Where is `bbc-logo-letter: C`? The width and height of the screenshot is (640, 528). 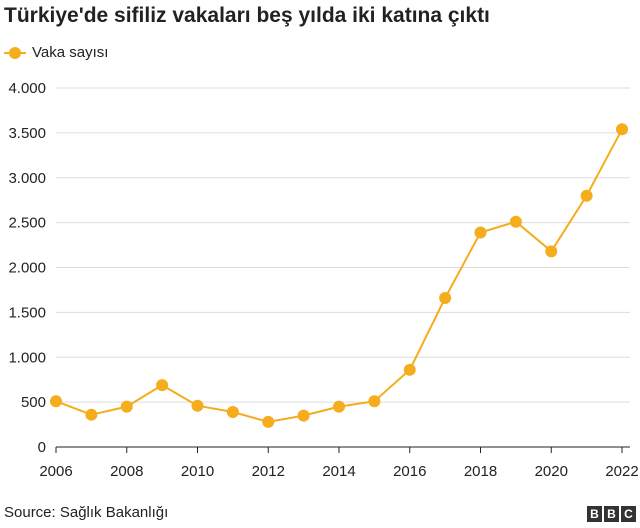 bbc-logo-letter: C is located at coordinates (628, 514).